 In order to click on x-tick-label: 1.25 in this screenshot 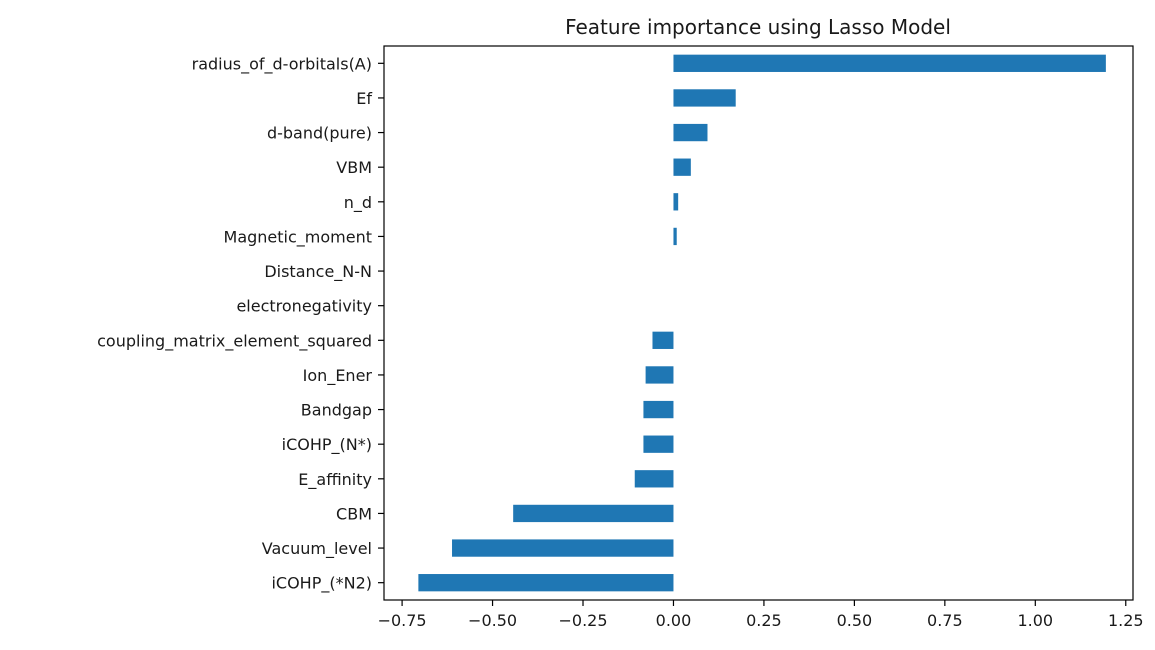, I will do `click(1126, 620)`.